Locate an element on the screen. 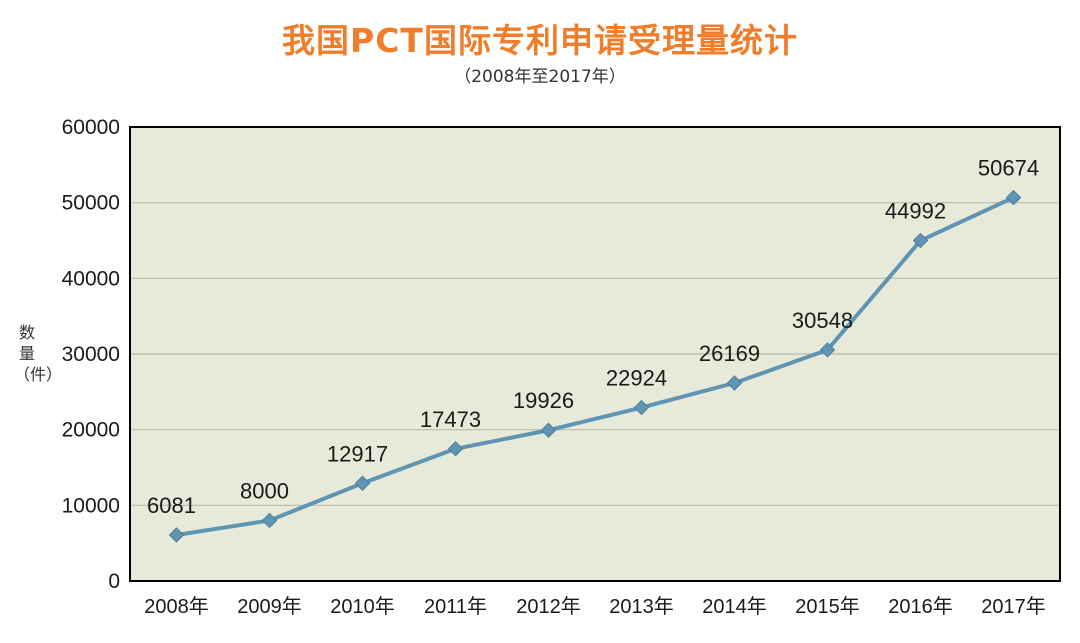  x-tick-label: 2010年 is located at coordinates (362, 606).